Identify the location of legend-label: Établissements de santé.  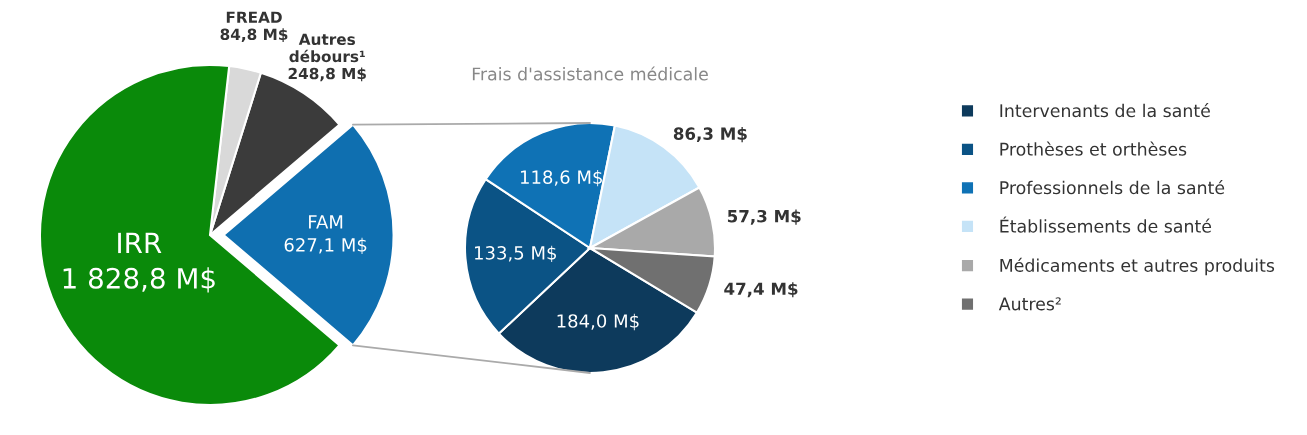
(1106, 224).